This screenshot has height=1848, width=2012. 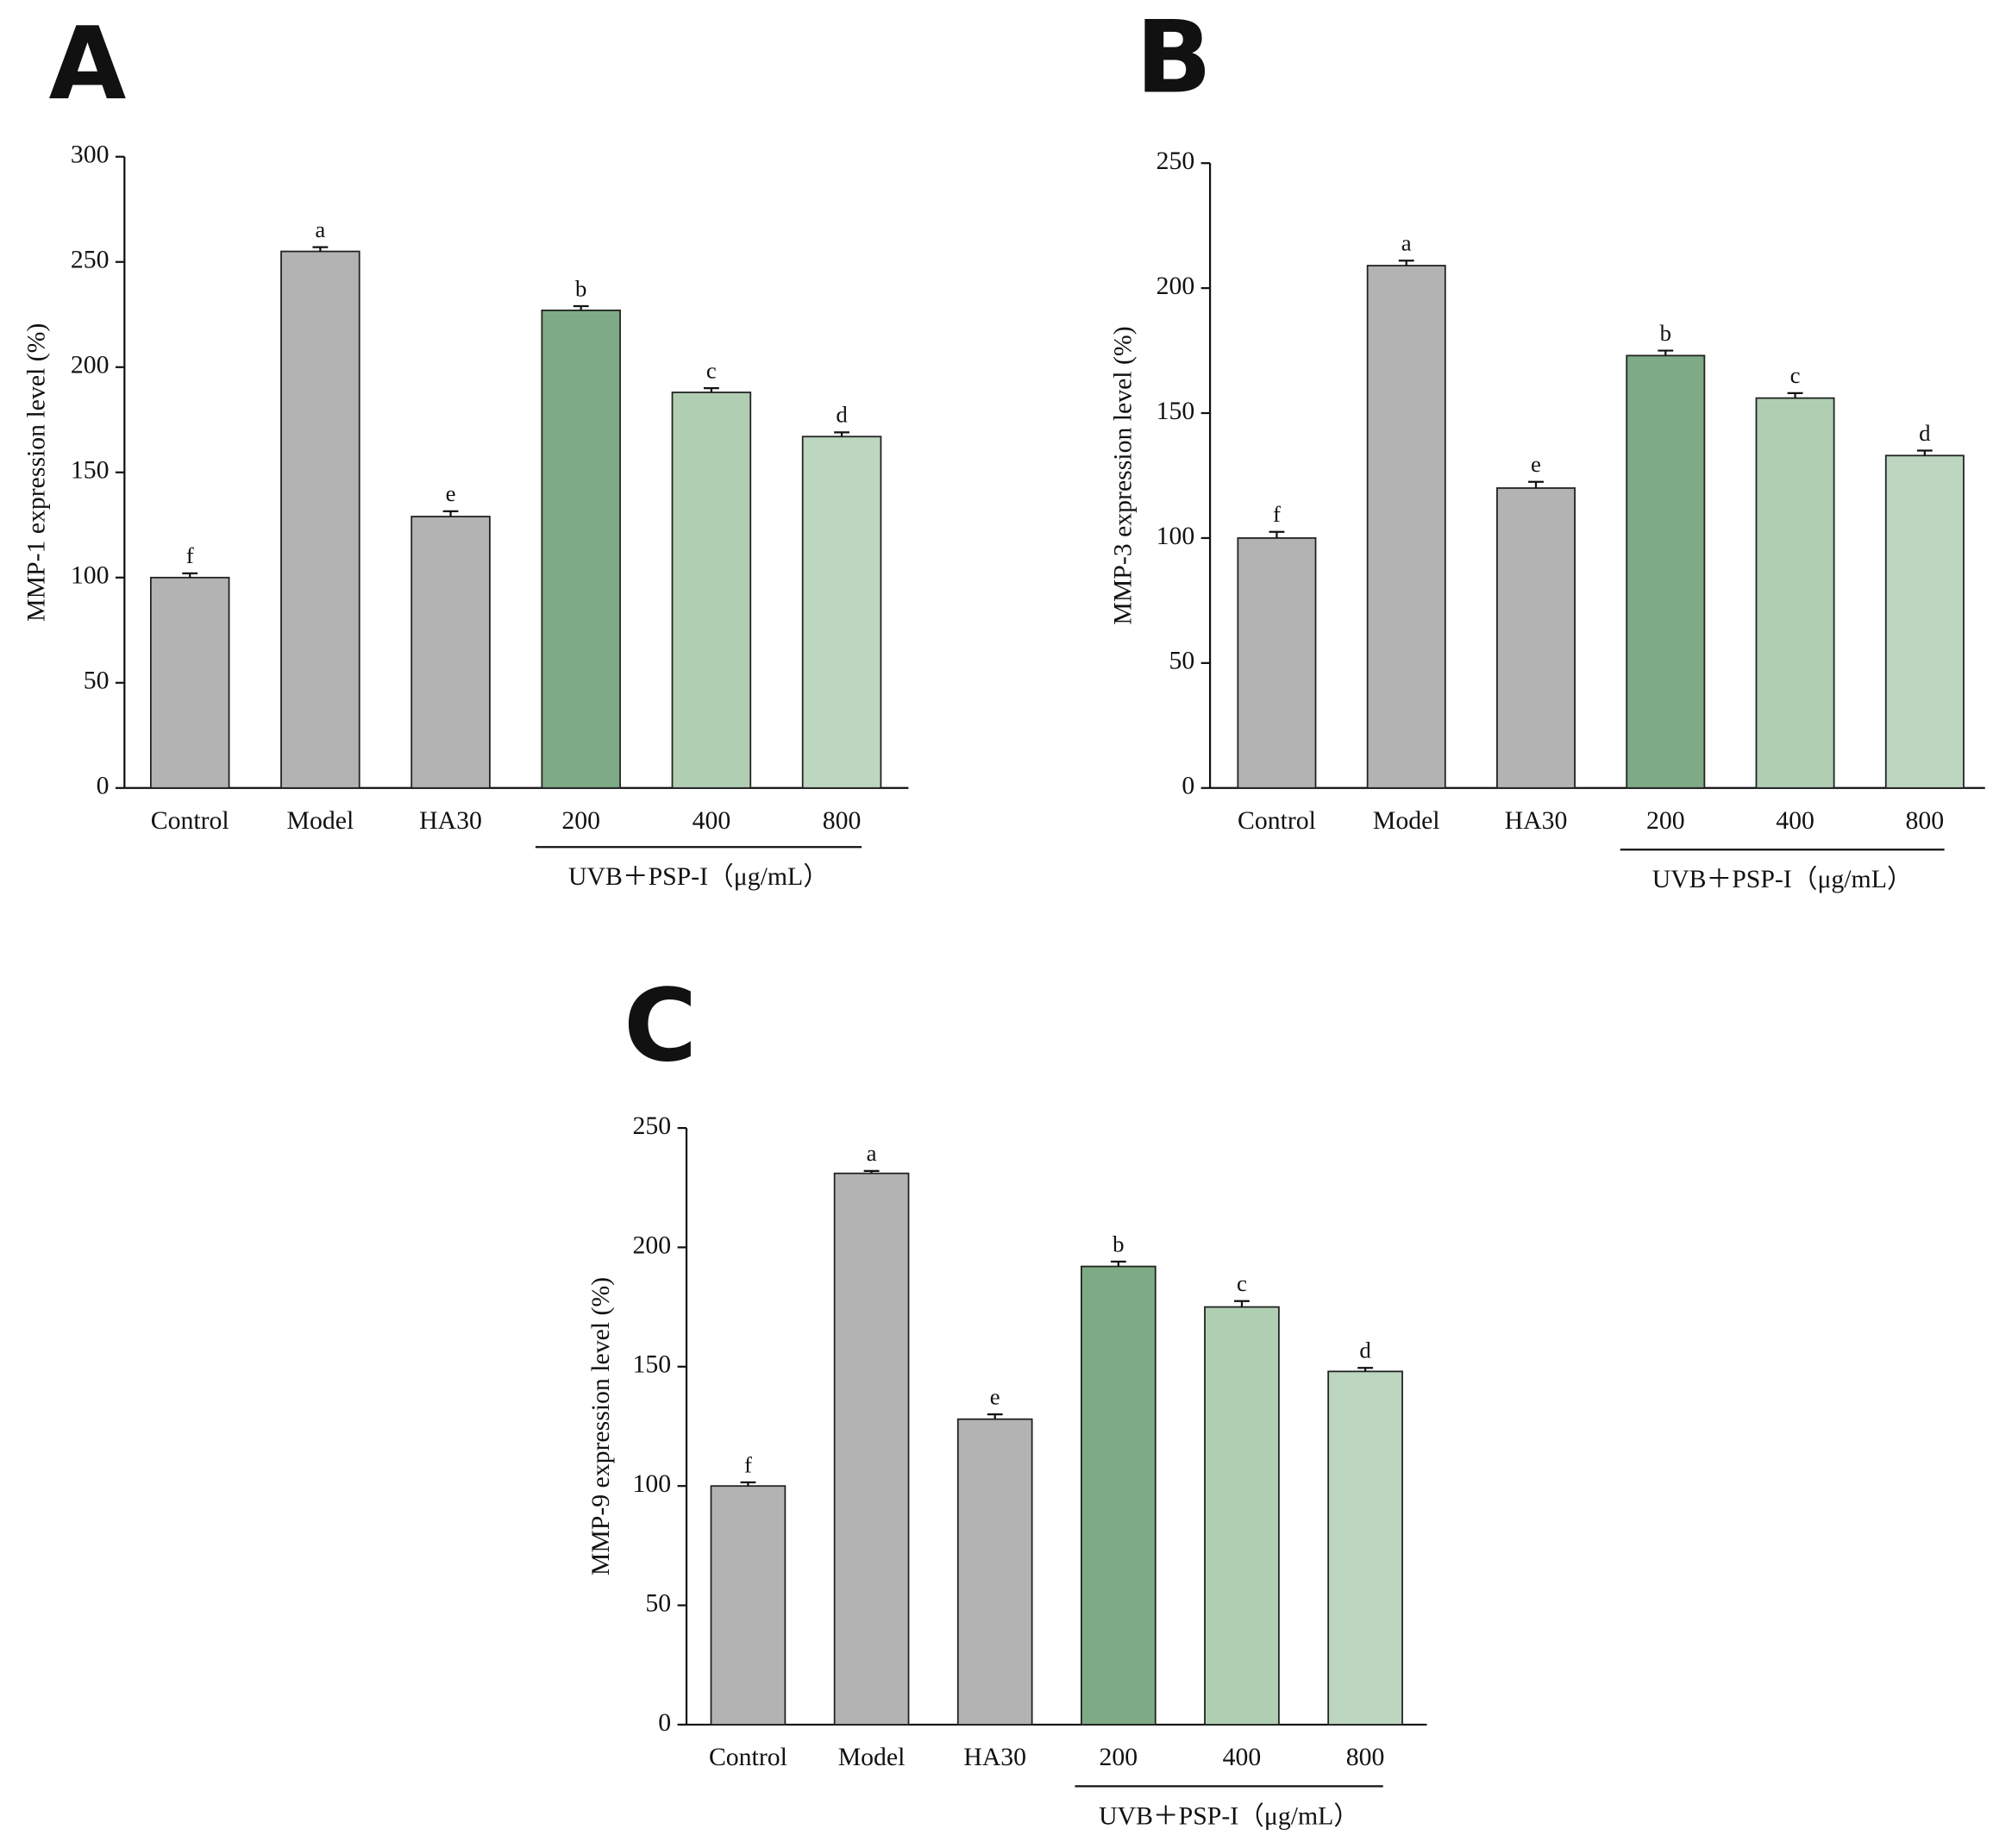 What do you see at coordinates (90, 155) in the screenshot?
I see `y-tick-label: 300` at bounding box center [90, 155].